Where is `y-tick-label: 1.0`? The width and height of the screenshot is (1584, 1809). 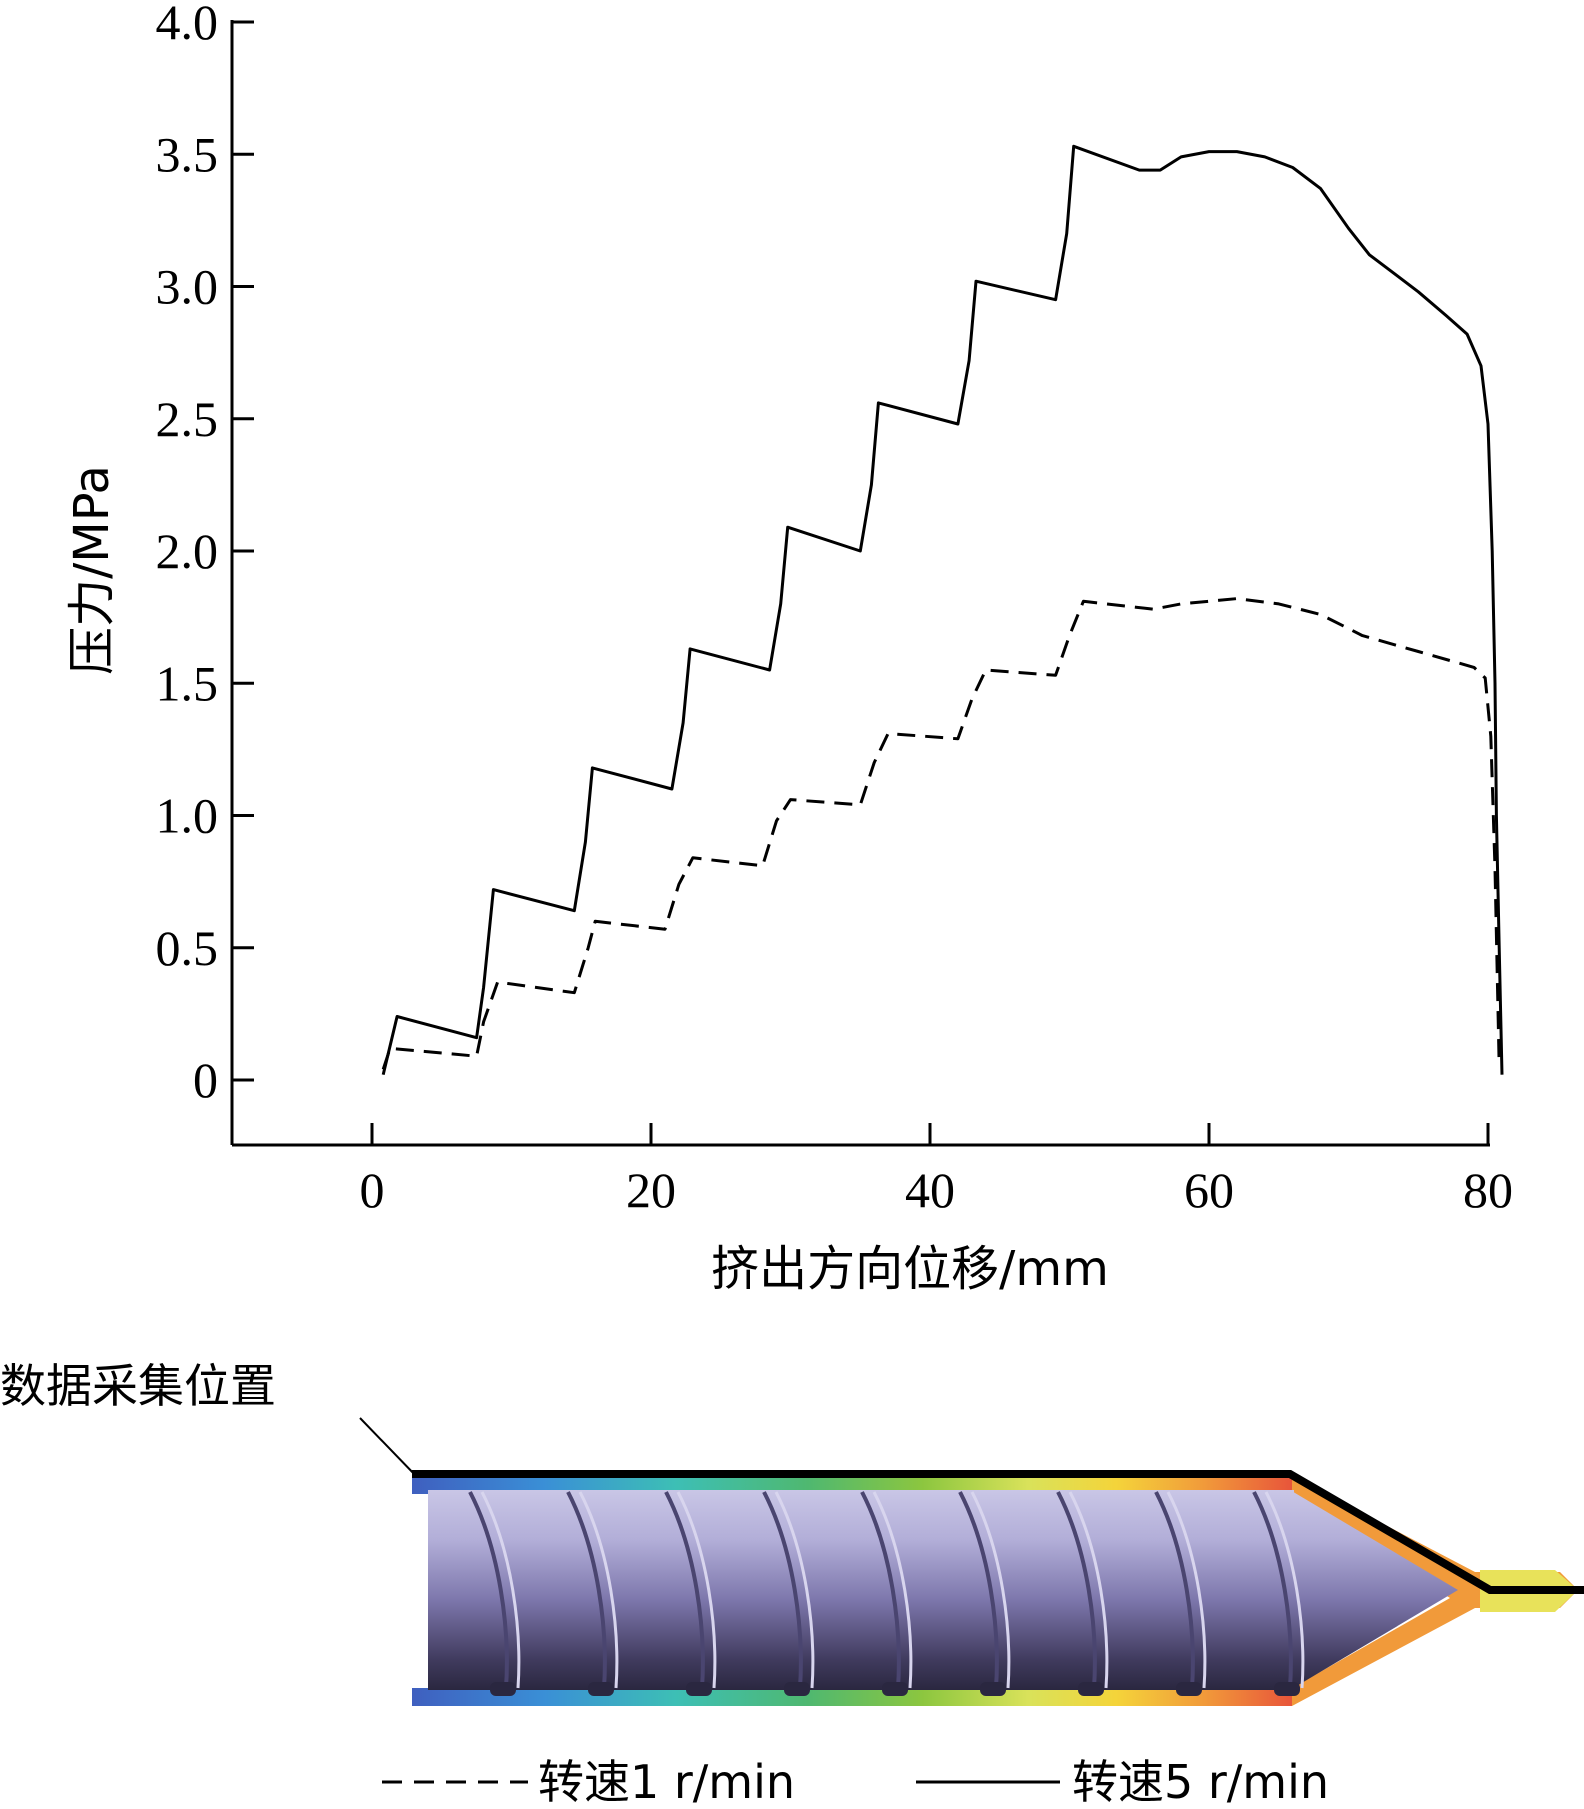 y-tick-label: 1.0 is located at coordinates (187, 816).